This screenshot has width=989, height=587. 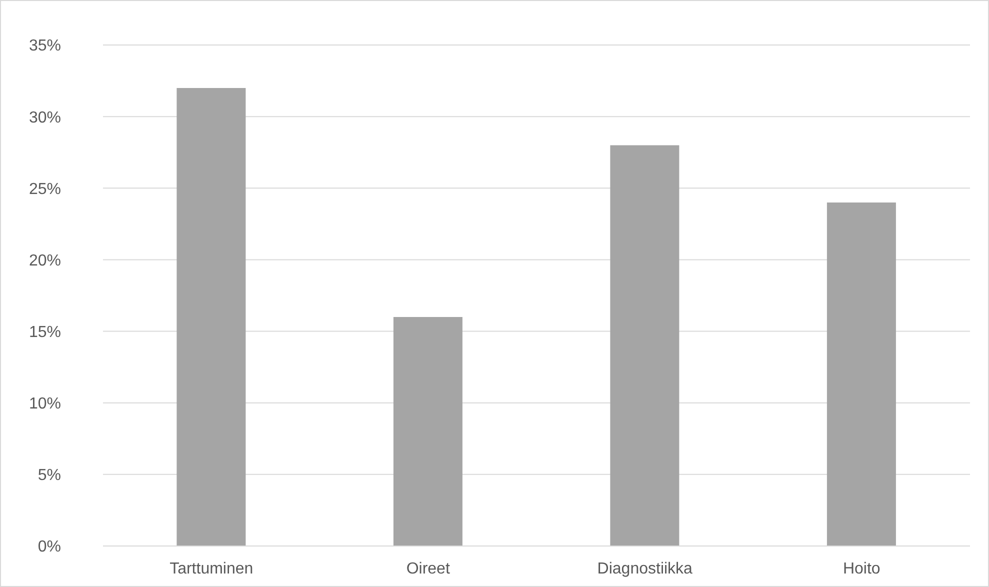 I want to click on x-tick-label: Tarttuminen, so click(x=212, y=569).